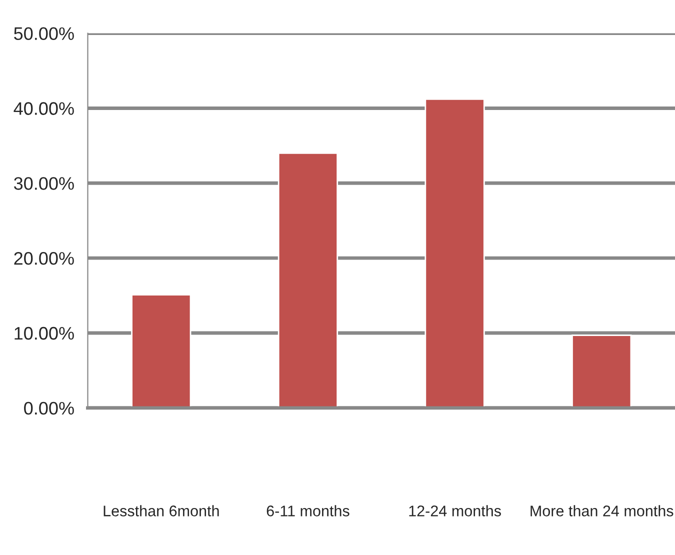 The width and height of the screenshot is (675, 555). Describe the element at coordinates (602, 510) in the screenshot. I see `x-tick-label: More than 24 months` at that location.